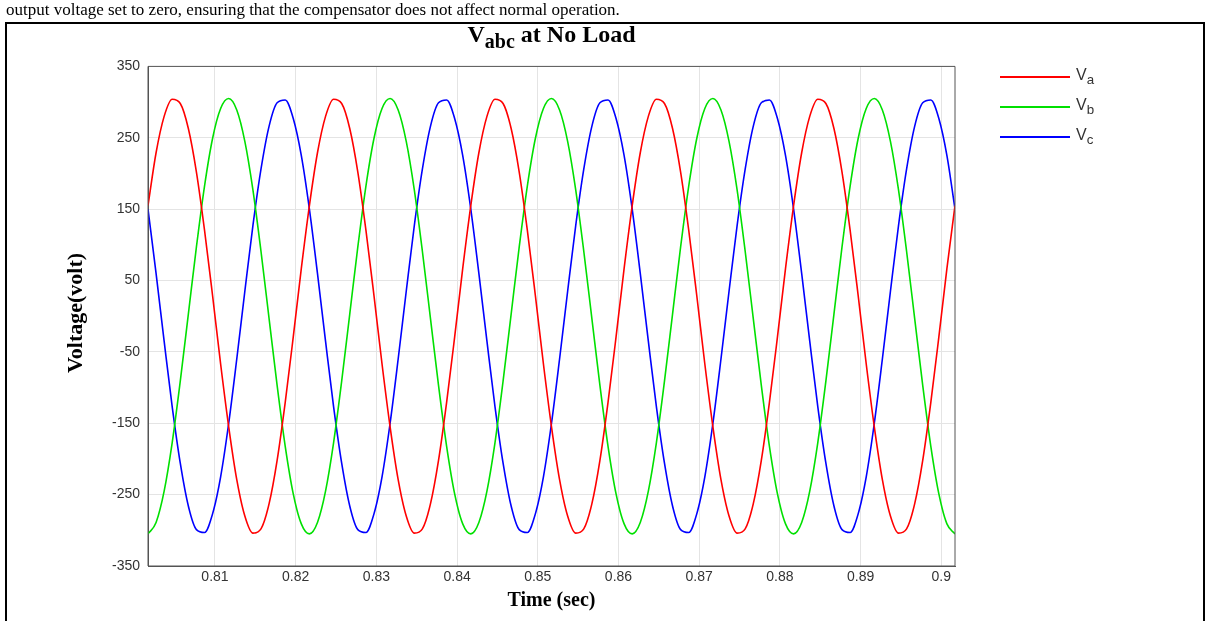 The width and height of the screenshot is (1205, 621). I want to click on legend-label: V$_{b}$, so click(1085, 107).